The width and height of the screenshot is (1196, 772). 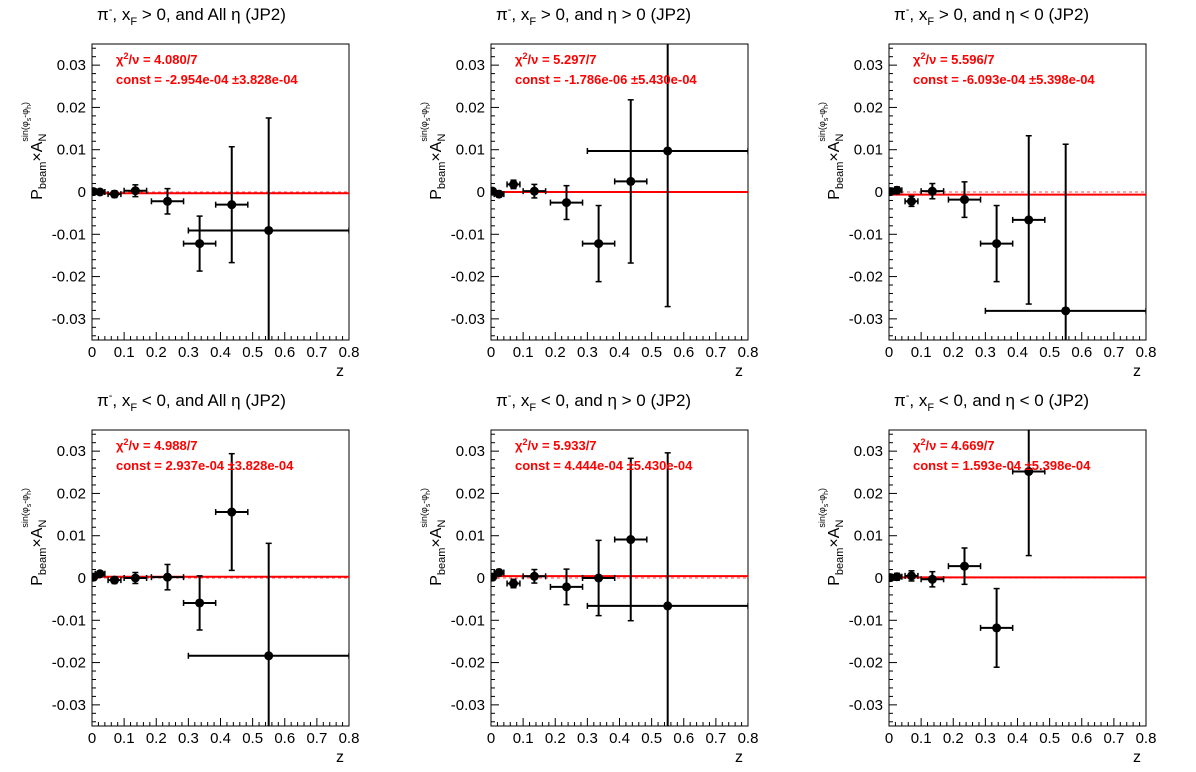 What do you see at coordinates (613, 400) in the screenshot?
I see `title-post: < 0, and η > 0 (JP2)` at bounding box center [613, 400].